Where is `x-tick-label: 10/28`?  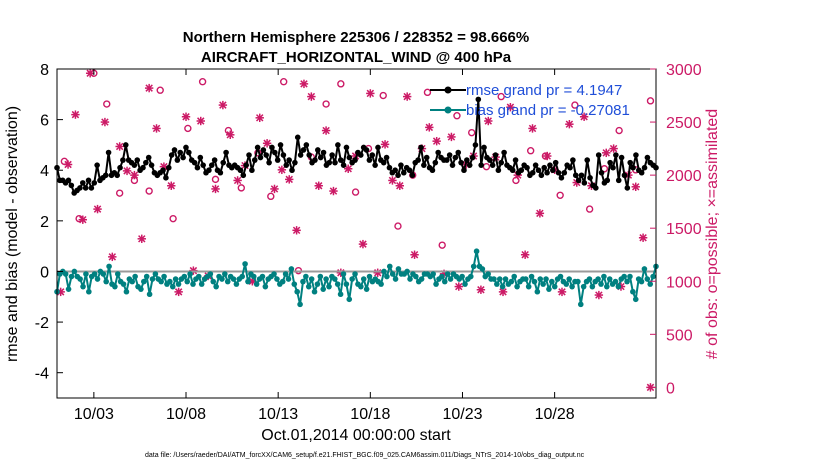
x-tick-label: 10/28 is located at coordinates (555, 414).